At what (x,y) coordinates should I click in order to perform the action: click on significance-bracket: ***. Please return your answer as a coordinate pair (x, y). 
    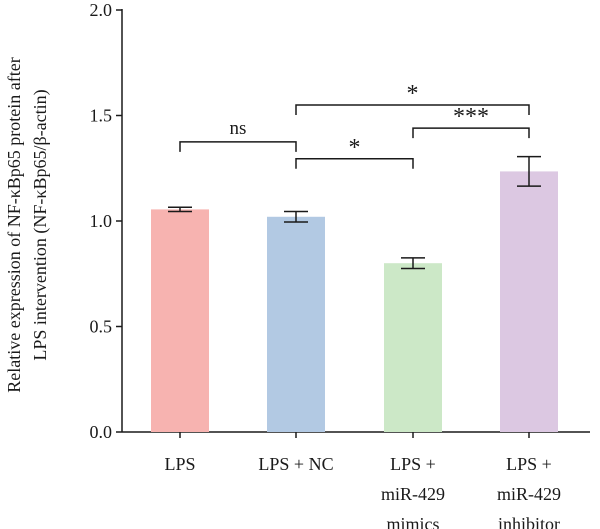
    Looking at the image, I should click on (471, 121).